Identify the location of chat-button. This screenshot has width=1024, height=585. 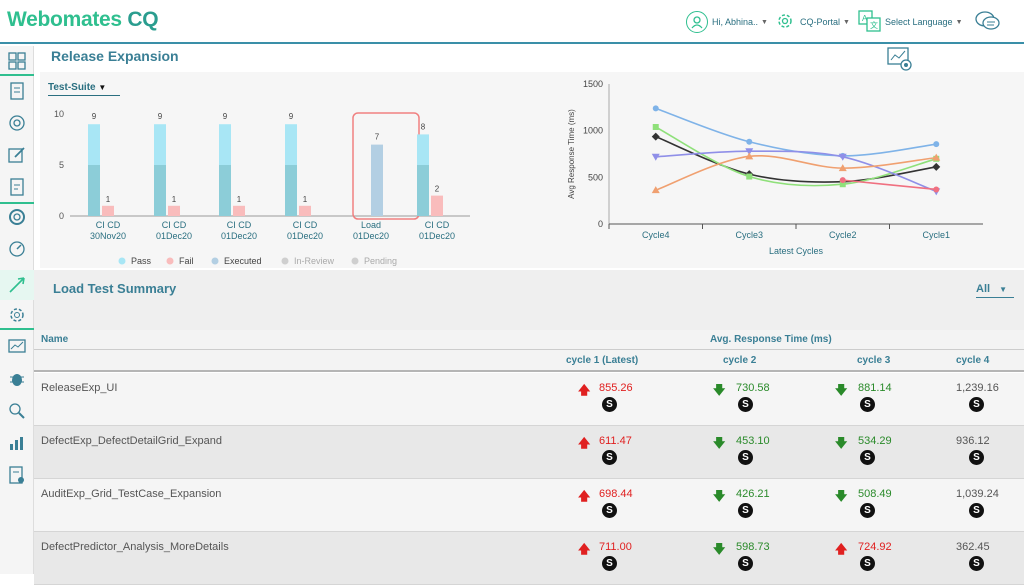
(988, 22).